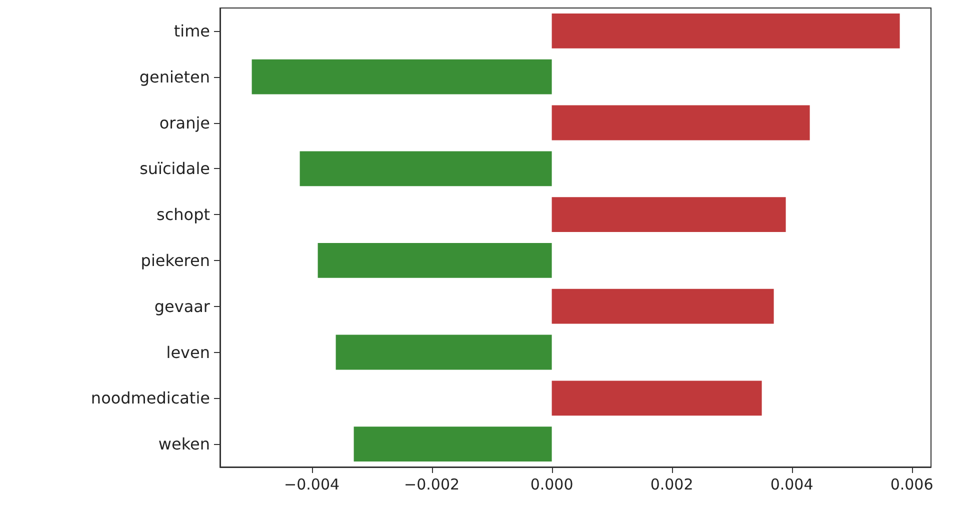 The width and height of the screenshot is (956, 506). Describe the element at coordinates (432, 485) in the screenshot. I see `x-tick-label: −0.002` at that location.